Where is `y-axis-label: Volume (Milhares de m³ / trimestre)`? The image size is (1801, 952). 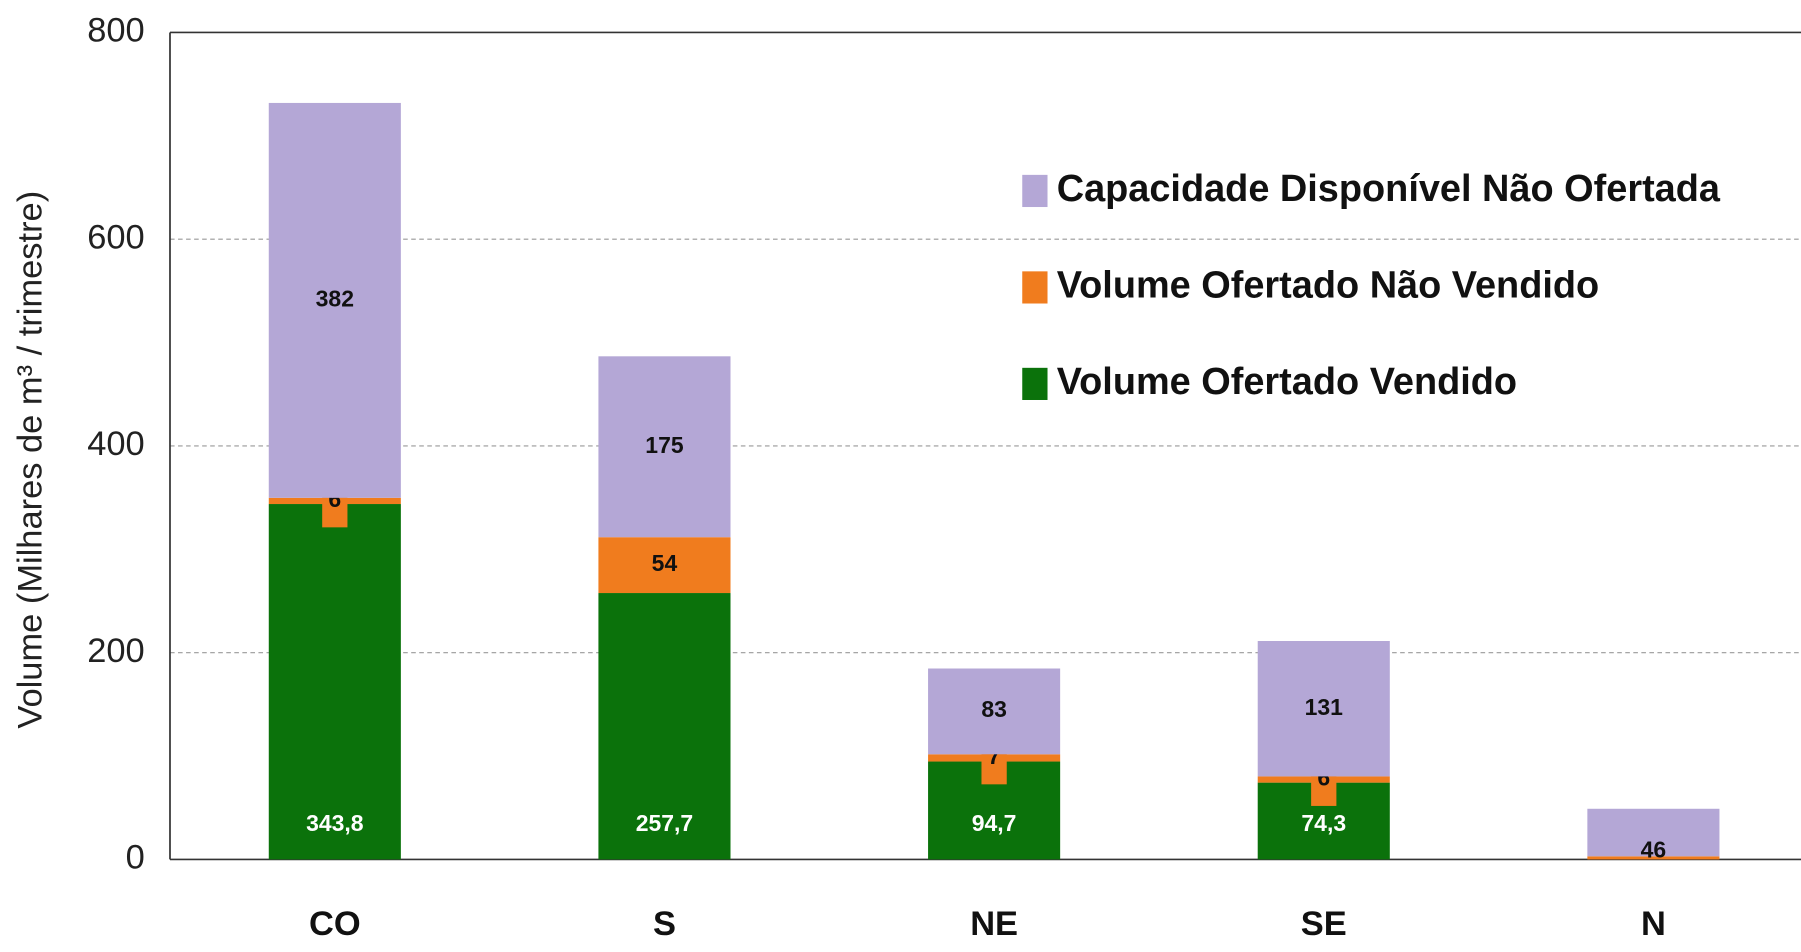 y-axis-label: Volume (Milhares de m³ / trimestre) is located at coordinates (30, 460).